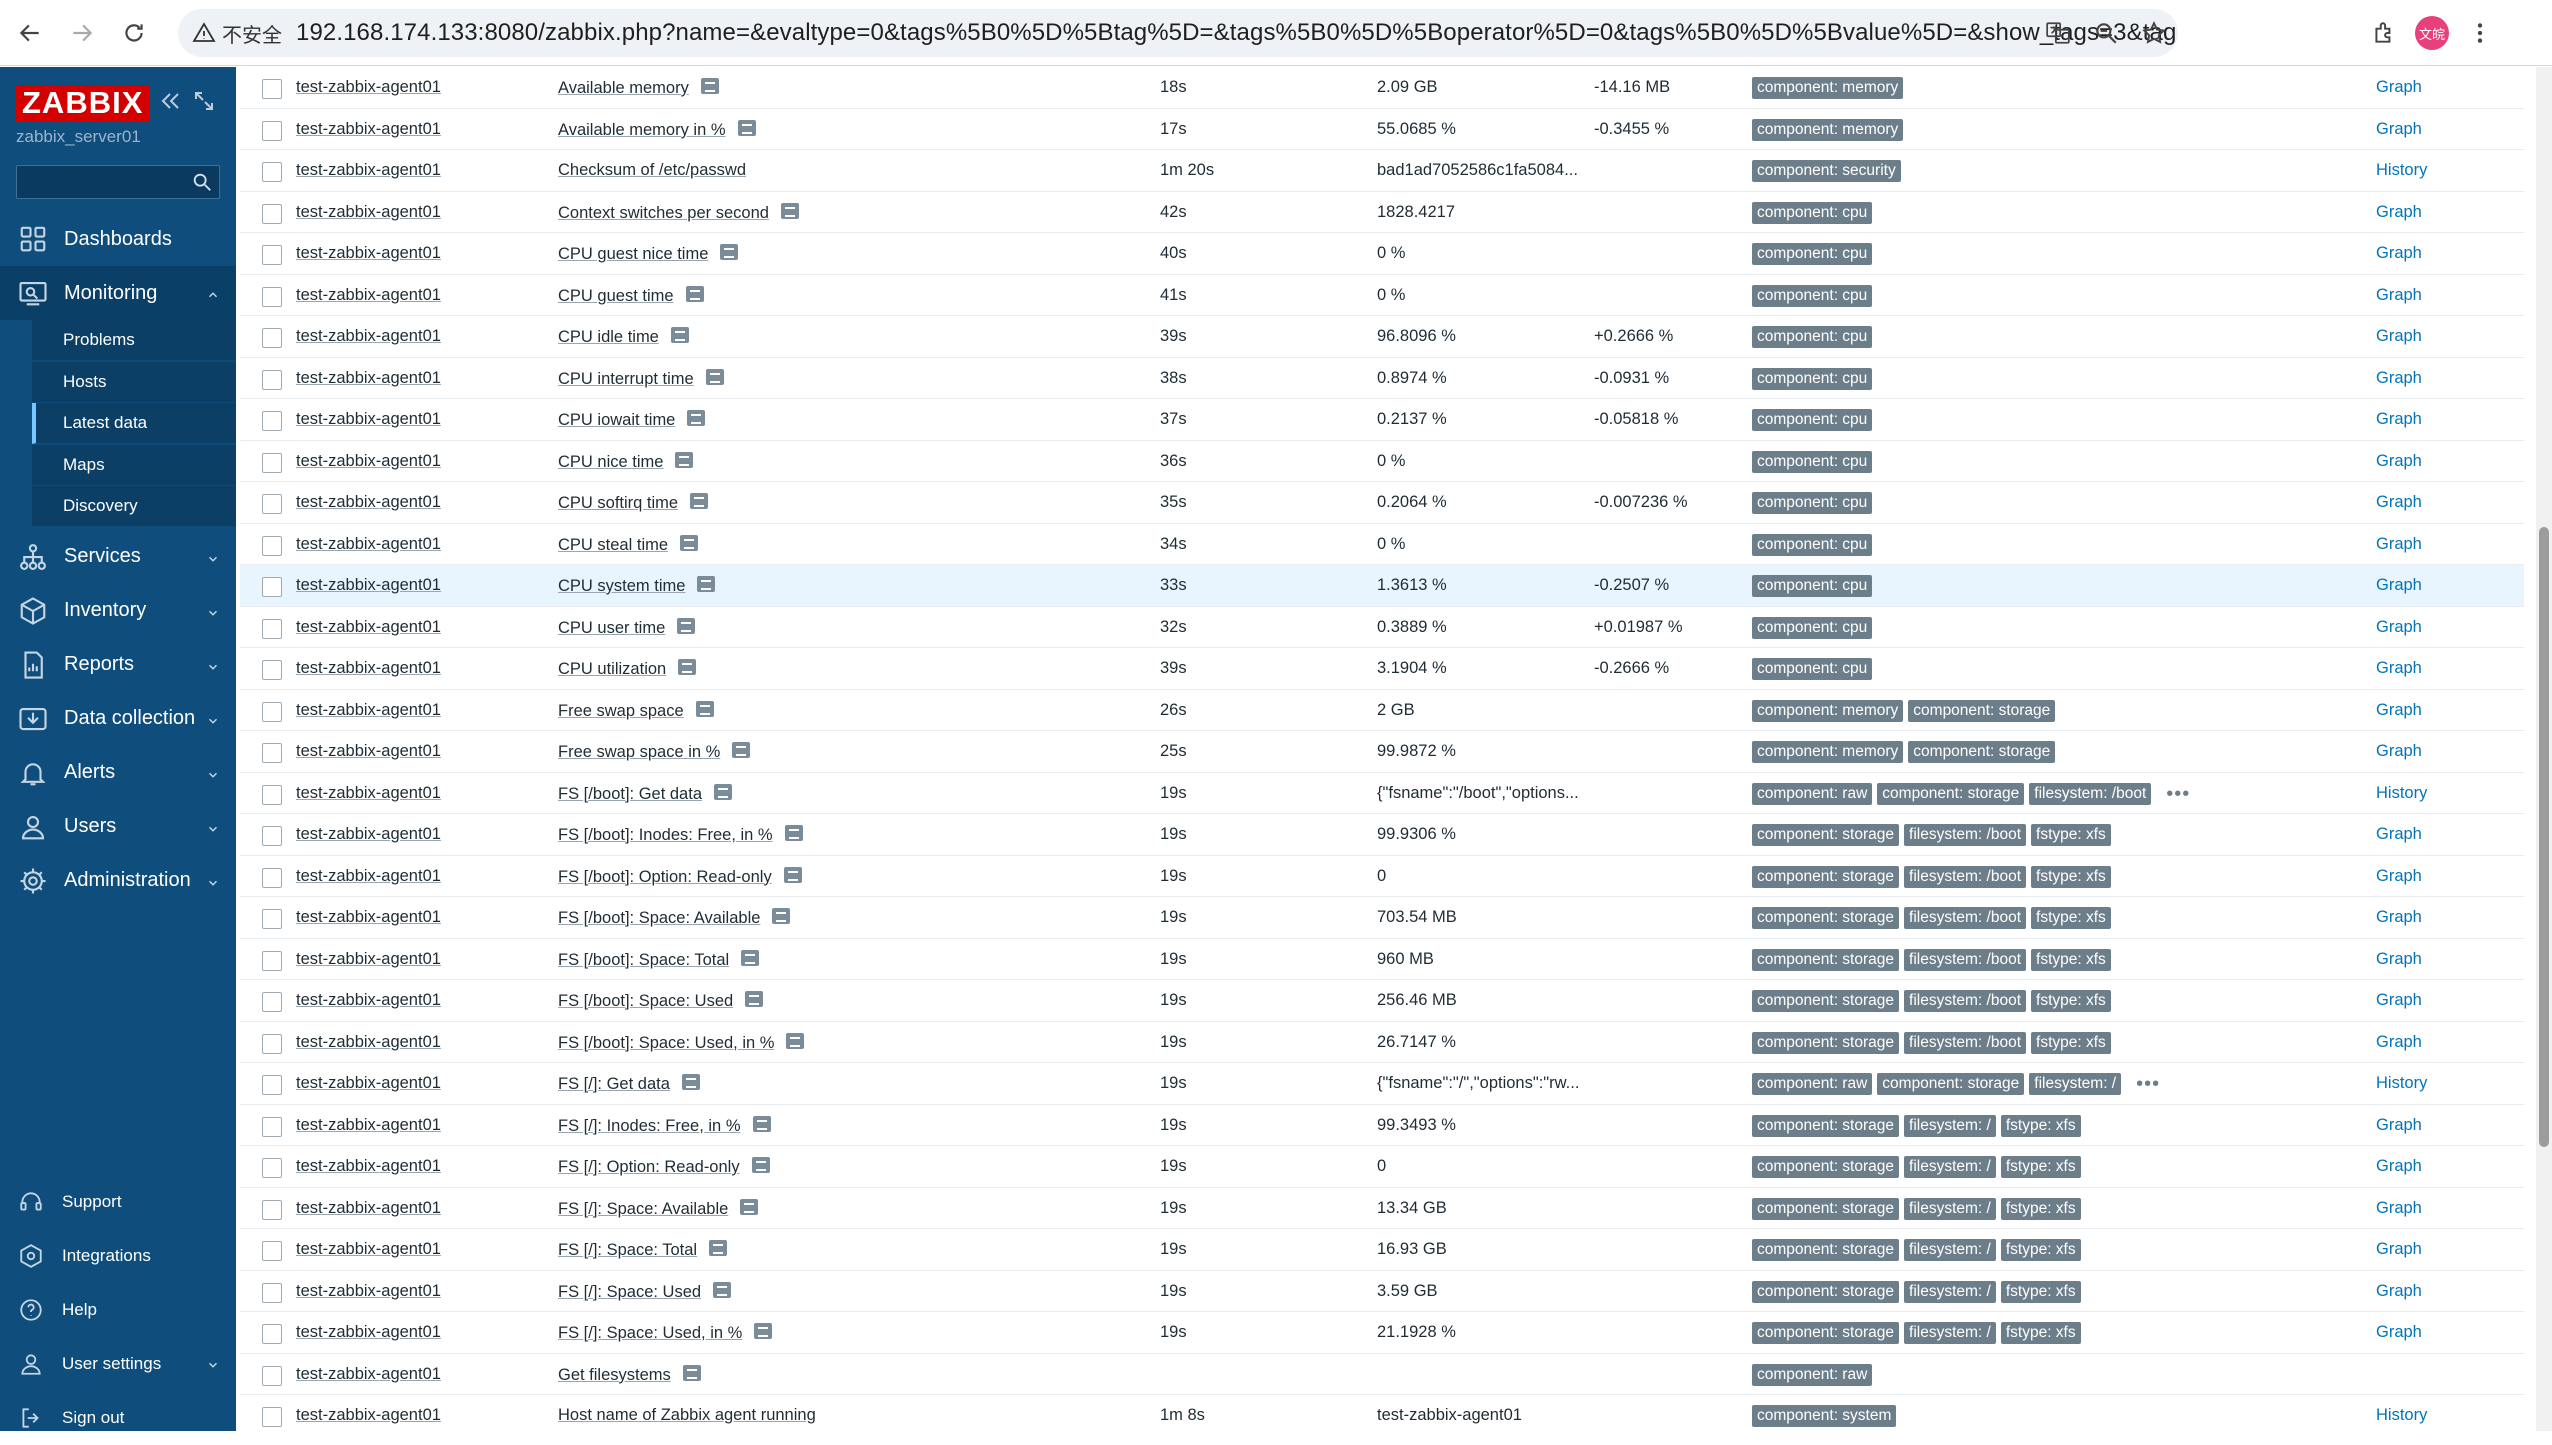  Describe the element at coordinates (629, 1084) in the screenshot. I see `item-name-link: FS [/]: Get data` at that location.